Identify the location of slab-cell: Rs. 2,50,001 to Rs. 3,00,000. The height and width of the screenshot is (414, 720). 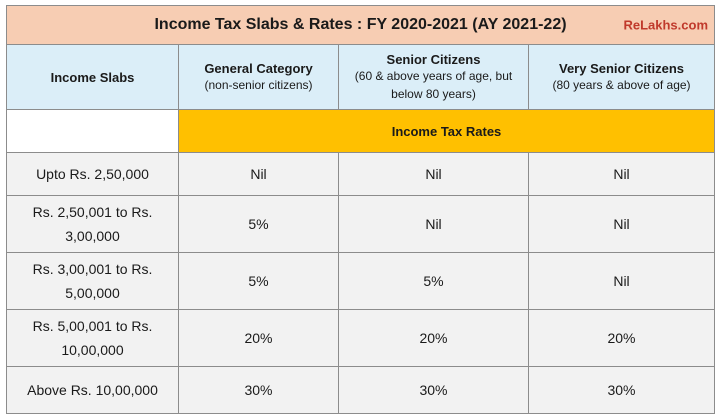
(92, 224).